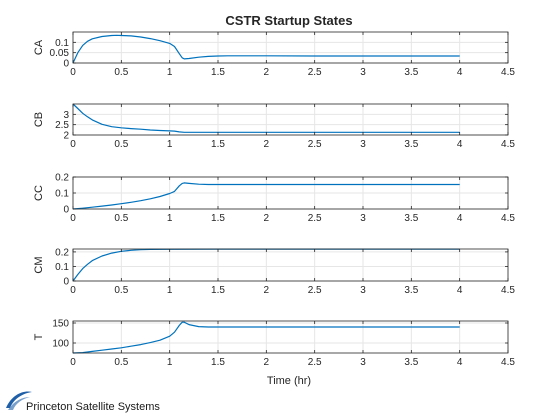 The image size is (560, 420). Describe the element at coordinates (66, 115) in the screenshot. I see `y-tick-label: 3` at that location.